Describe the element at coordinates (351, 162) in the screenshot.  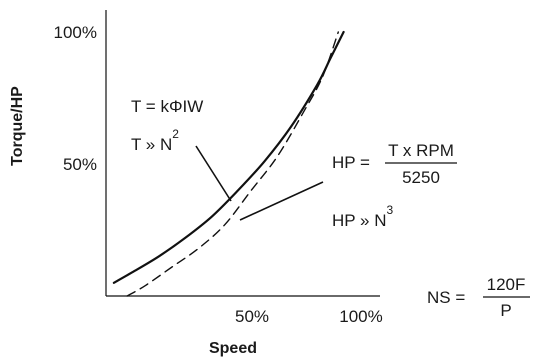
I see `hp-equation-lhs: HP =` at that location.